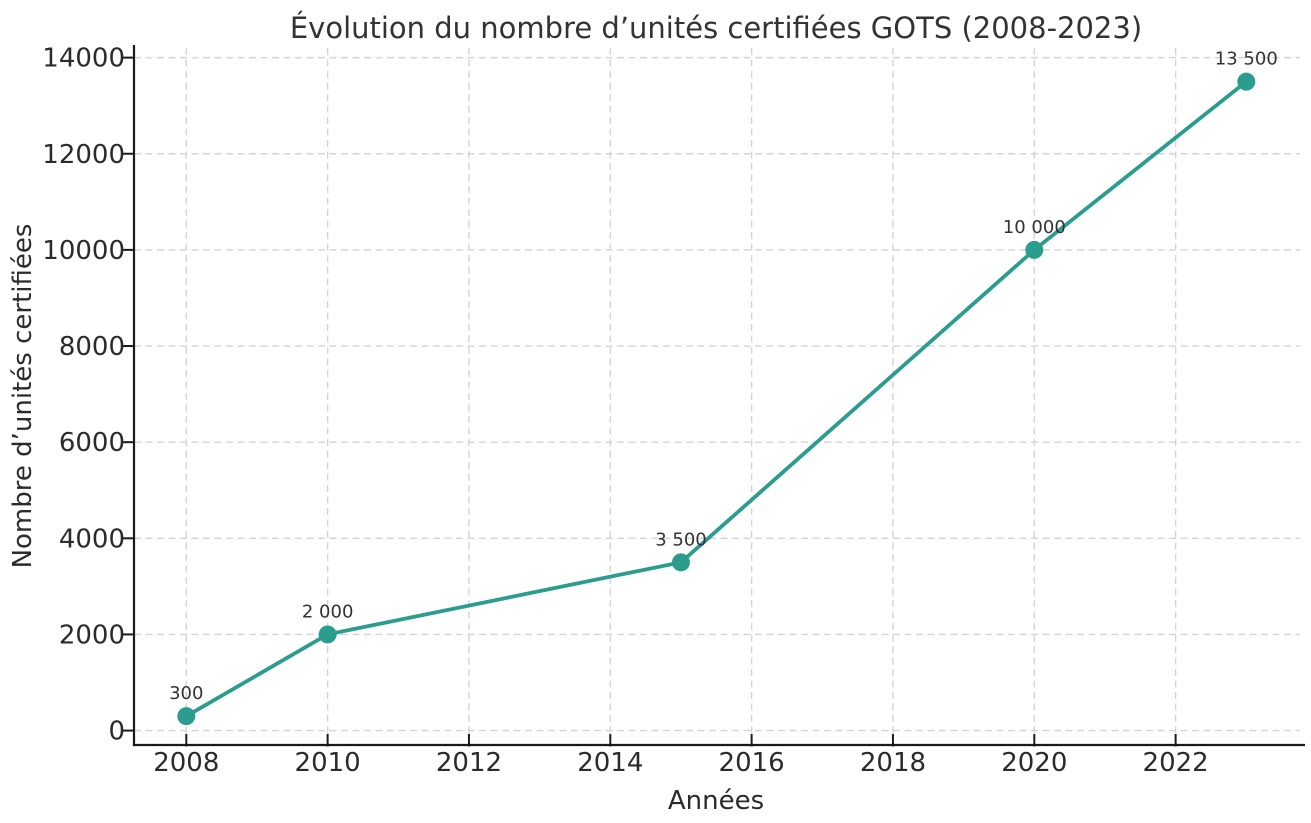 The image size is (1311, 823). Describe the element at coordinates (1034, 763) in the screenshot. I see `x-tick-label: 2020` at that location.